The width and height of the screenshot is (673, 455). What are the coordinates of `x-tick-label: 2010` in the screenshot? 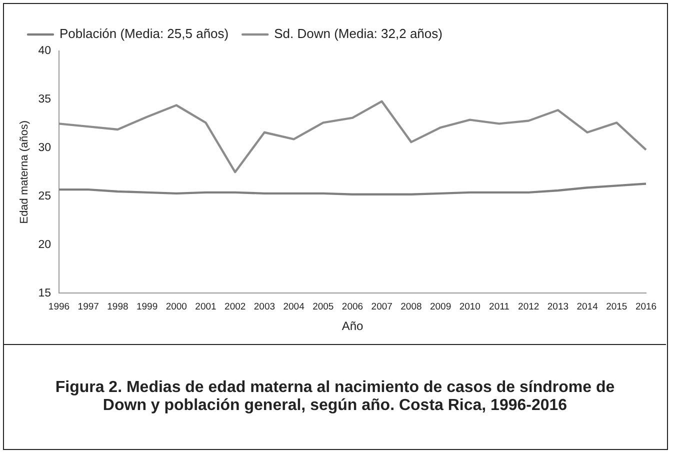 It's located at (469, 307).